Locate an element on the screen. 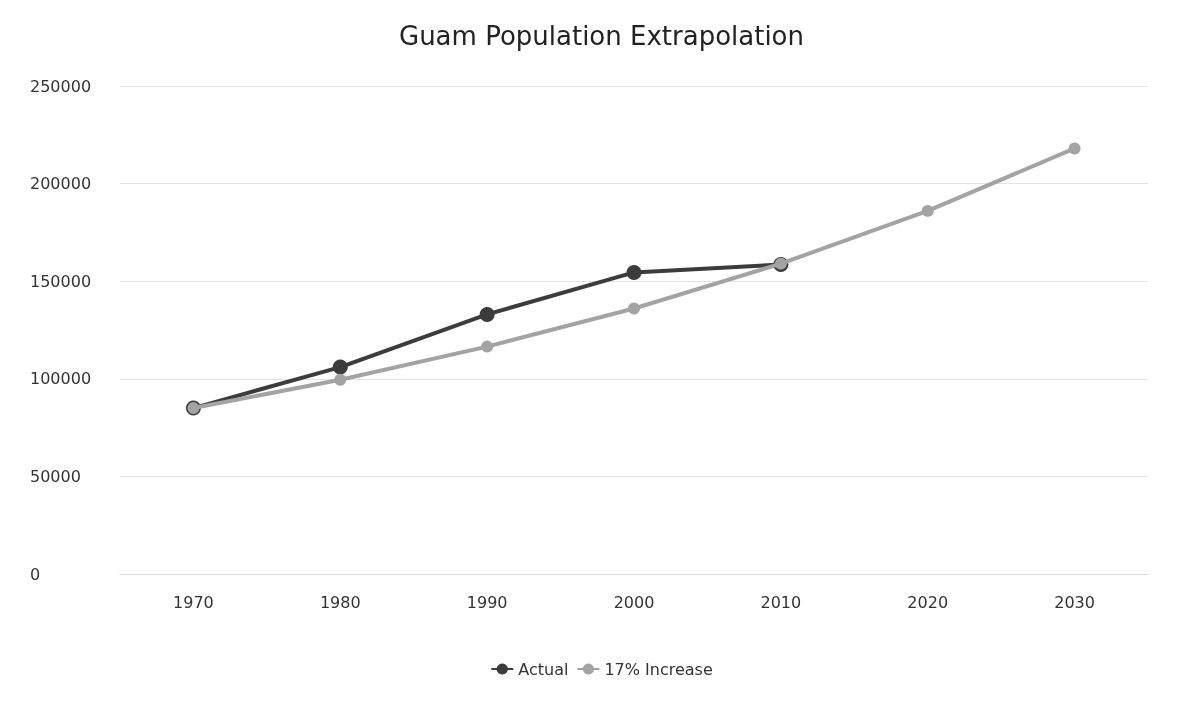 The height and width of the screenshot is (702, 1203). x-tick-label: 2020 is located at coordinates (928, 602).